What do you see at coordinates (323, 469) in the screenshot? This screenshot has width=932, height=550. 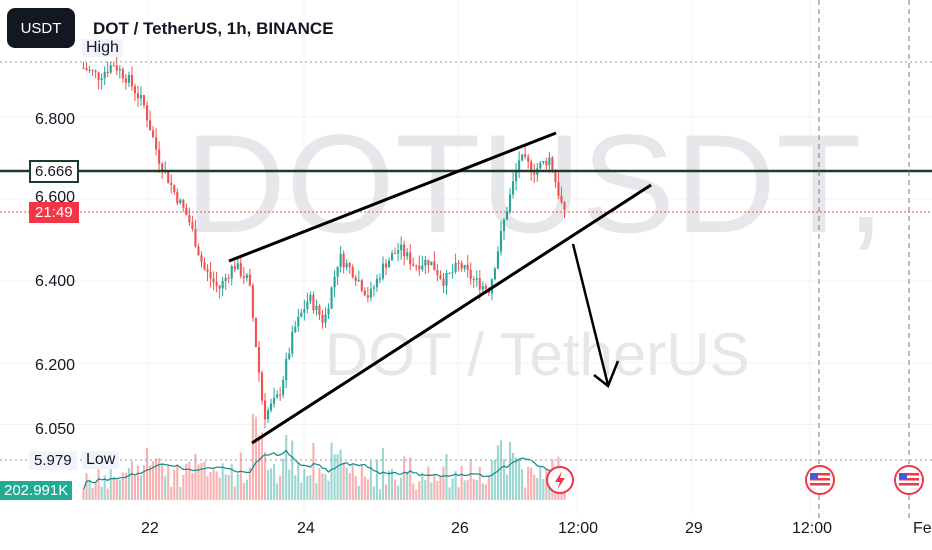 I see `volume-ma-line` at bounding box center [323, 469].